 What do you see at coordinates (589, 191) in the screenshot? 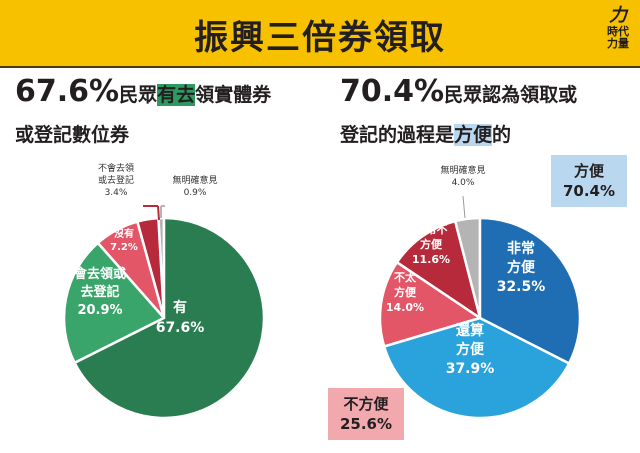
I see `summary-value: 70.4%` at bounding box center [589, 191].